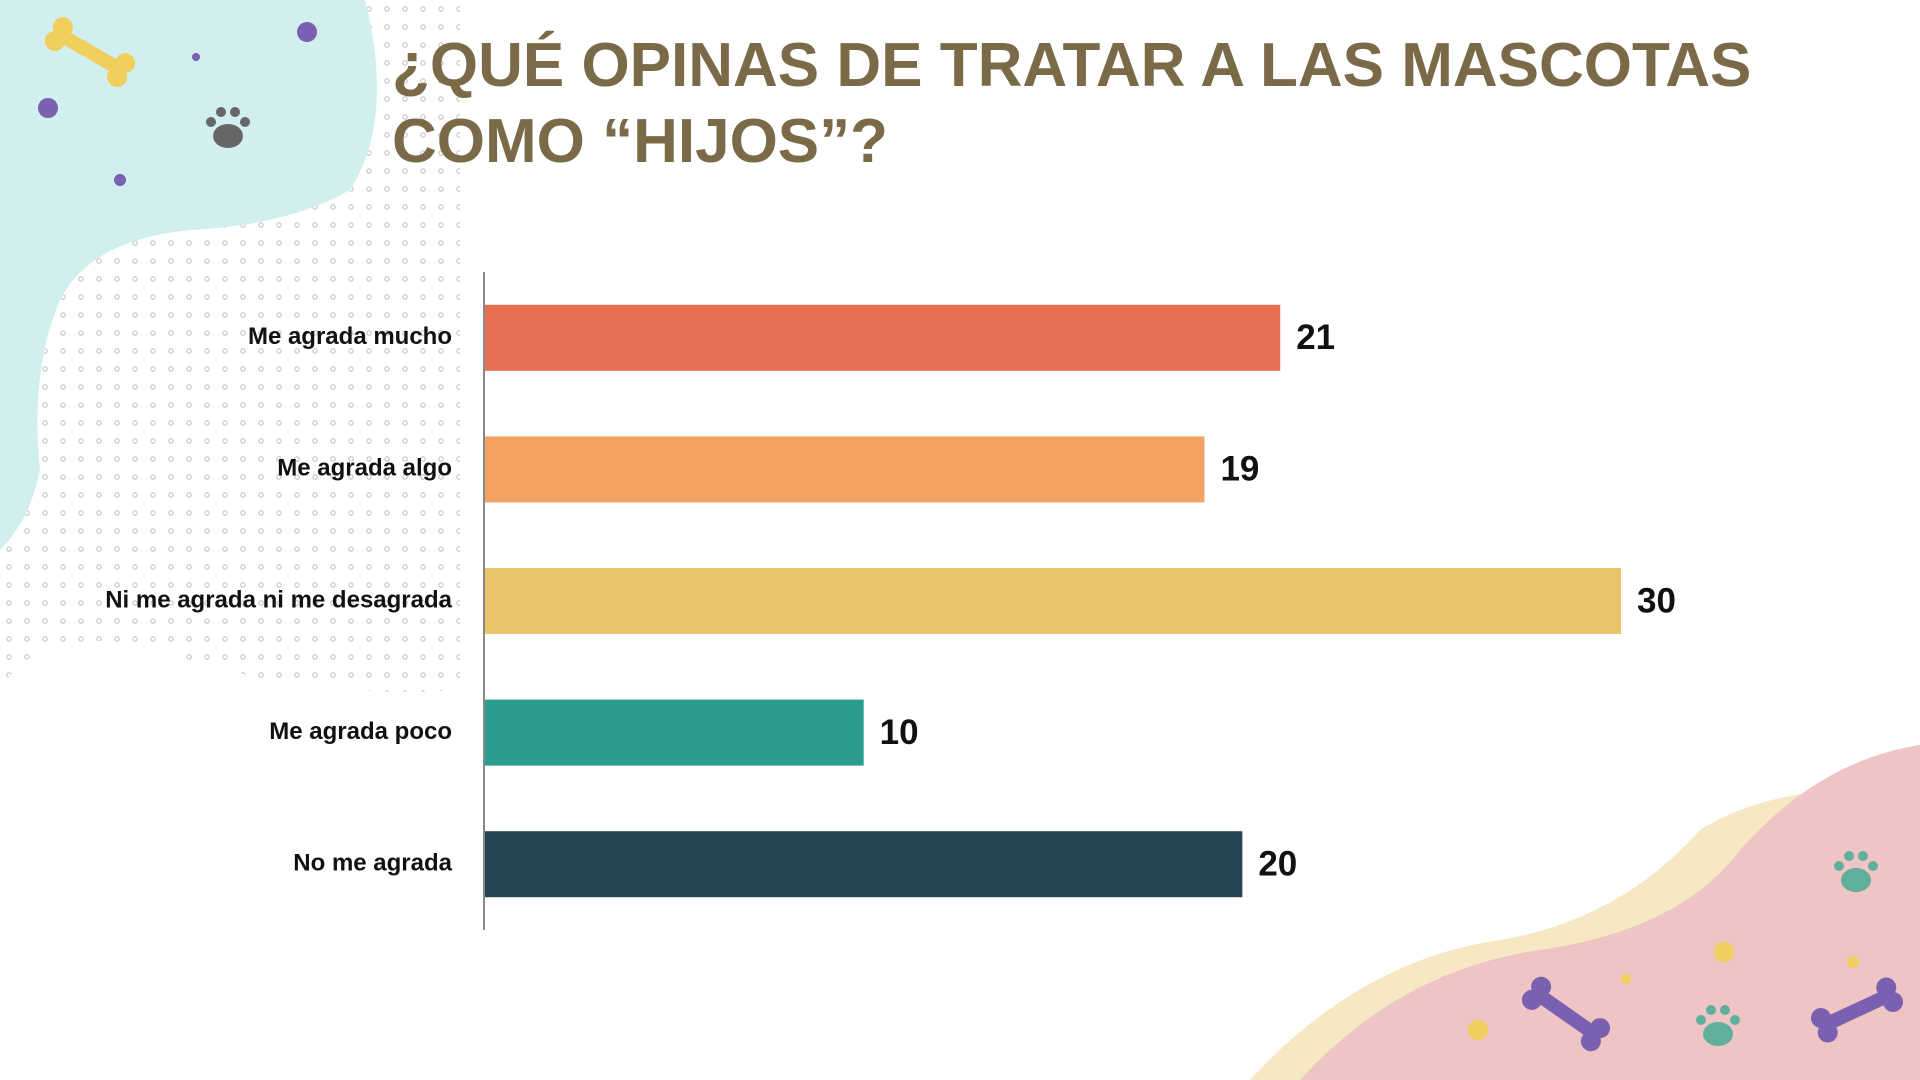 Image resolution: width=1920 pixels, height=1080 pixels. What do you see at coordinates (188, 275) in the screenshot?
I see `cyan-blob` at bounding box center [188, 275].